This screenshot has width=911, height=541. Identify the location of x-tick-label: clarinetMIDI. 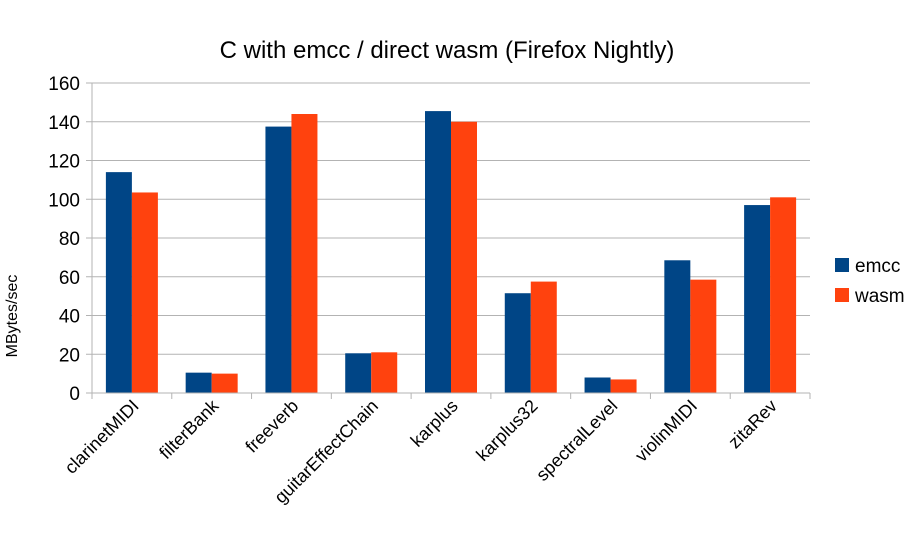
(102, 437).